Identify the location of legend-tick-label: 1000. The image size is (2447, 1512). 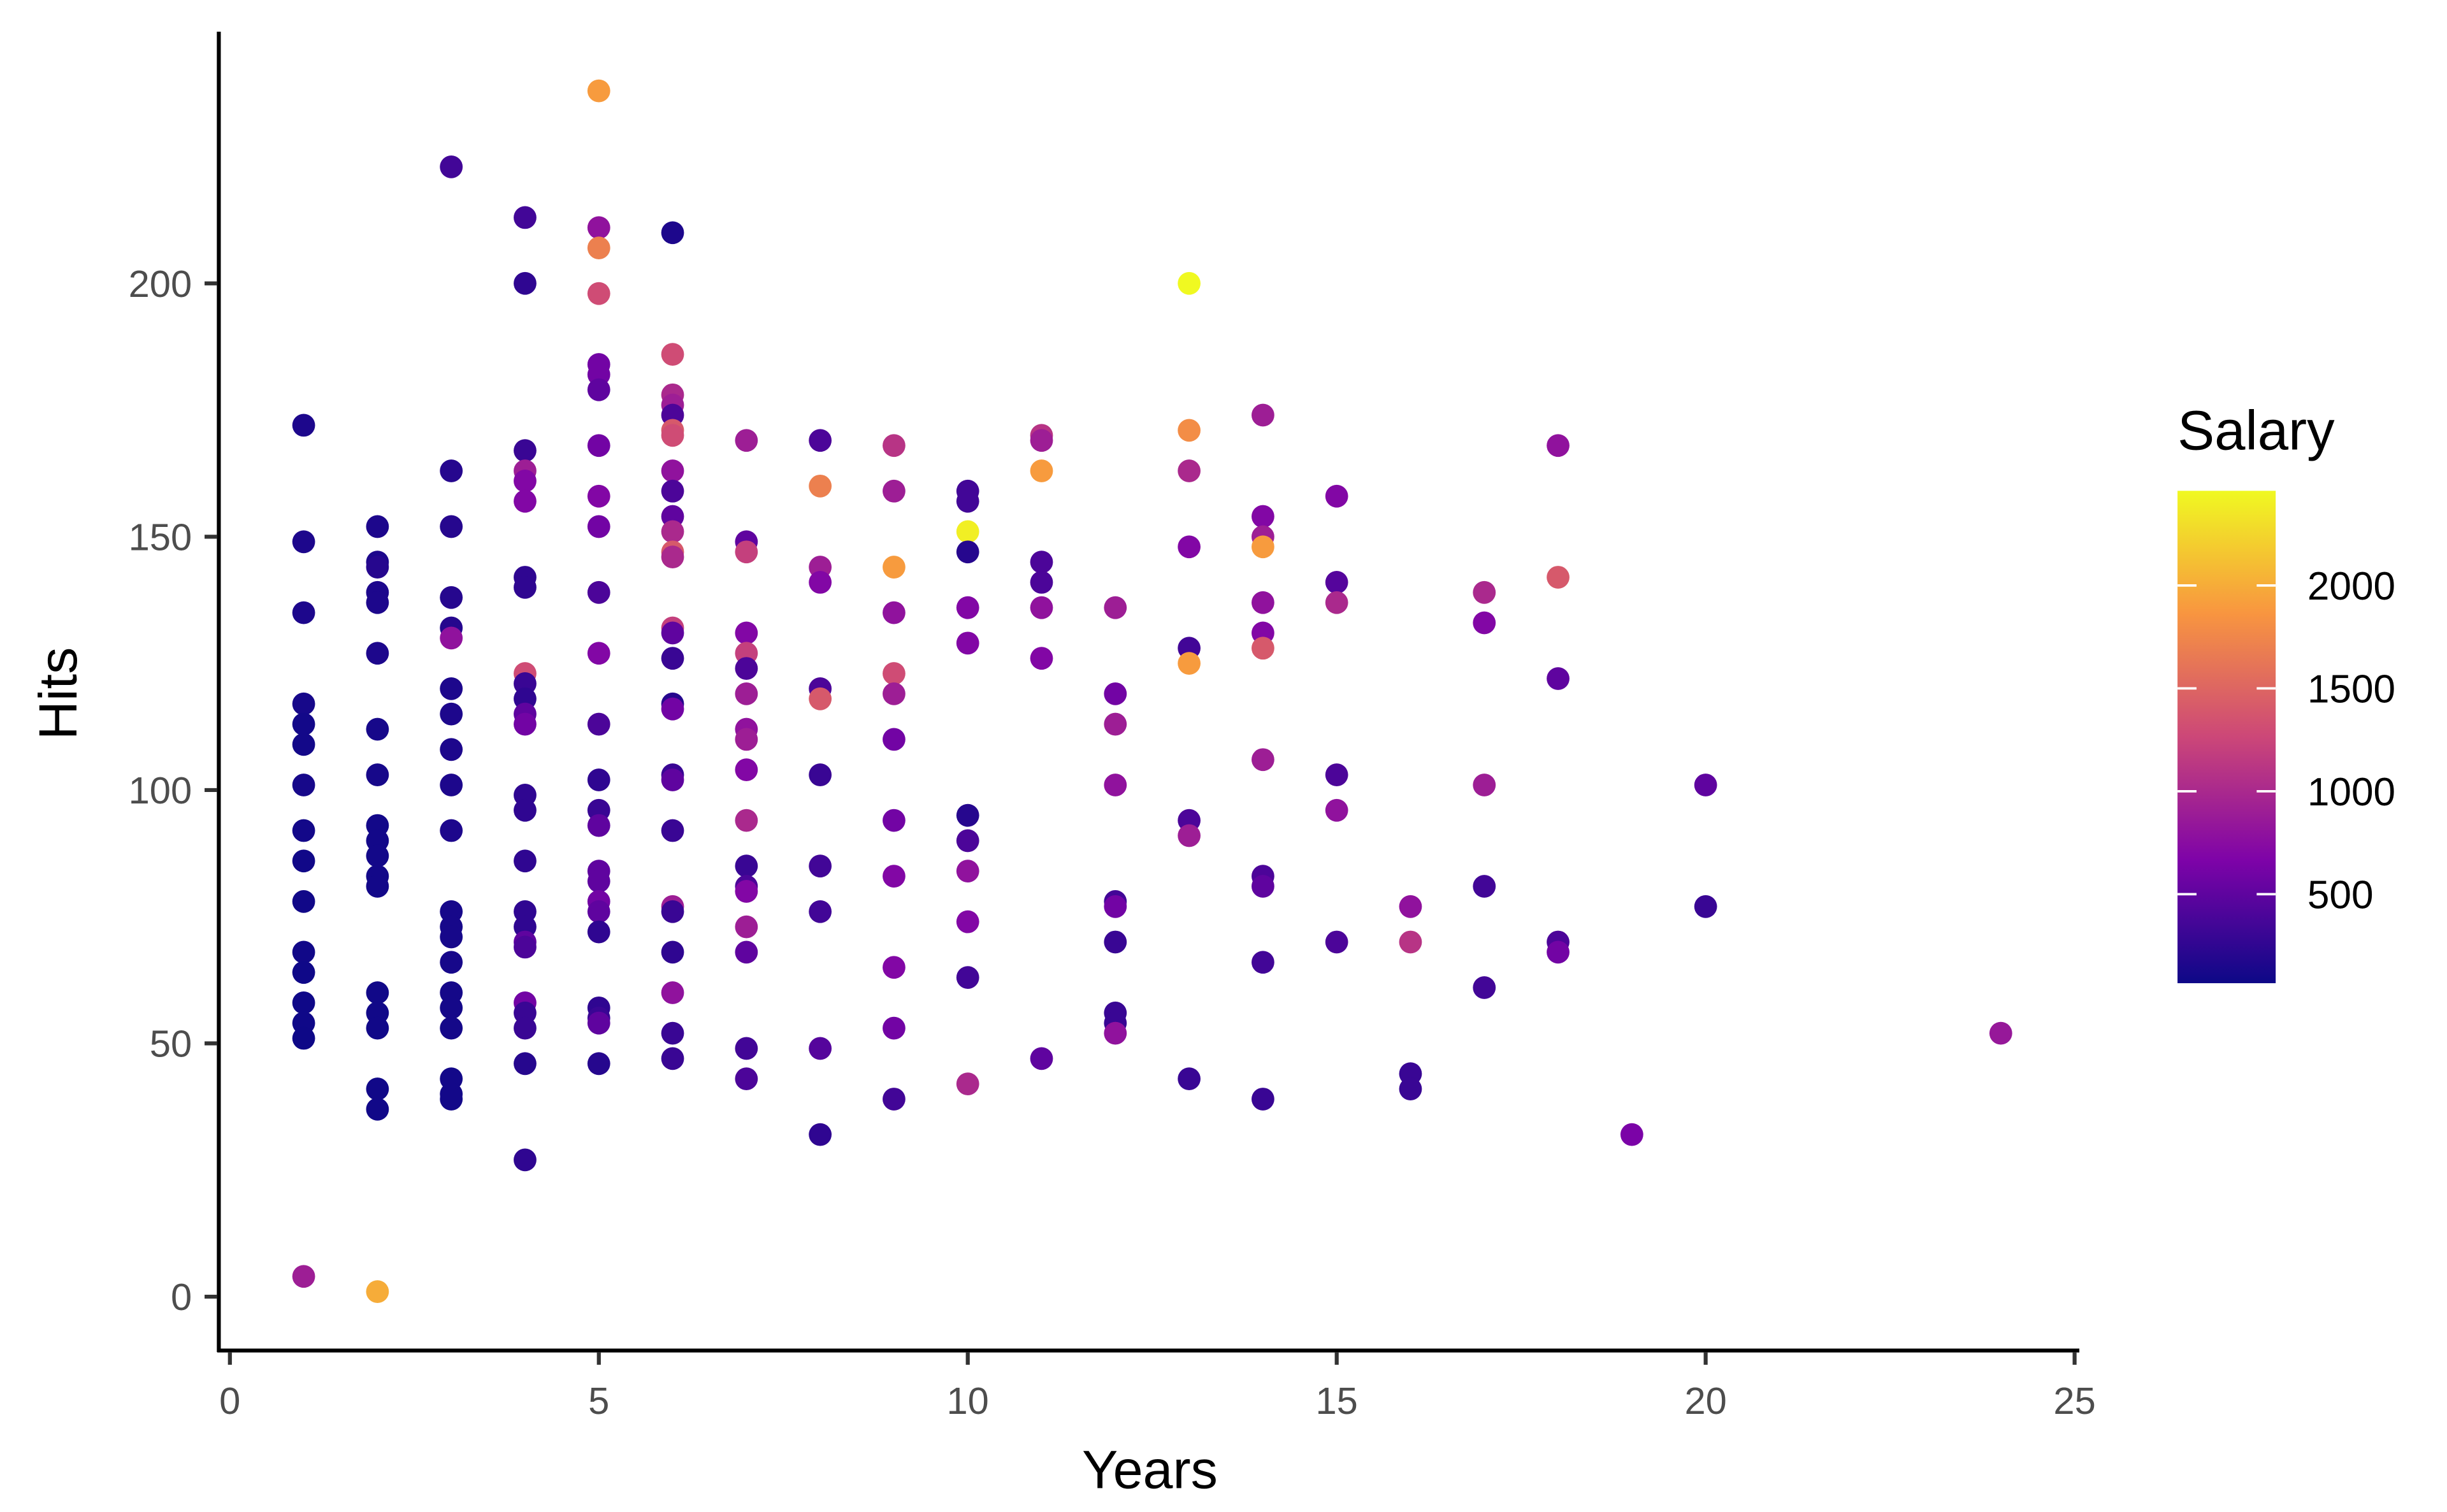
(2351, 792).